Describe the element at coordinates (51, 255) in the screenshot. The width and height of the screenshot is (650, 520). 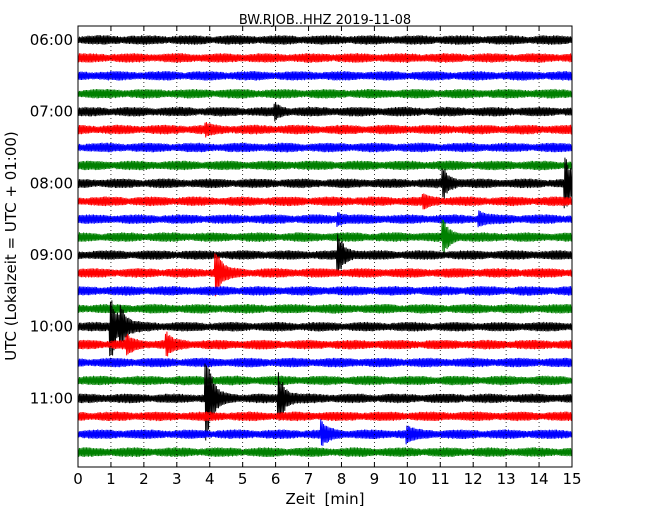
I see `y-tick-label: 09:00` at that location.